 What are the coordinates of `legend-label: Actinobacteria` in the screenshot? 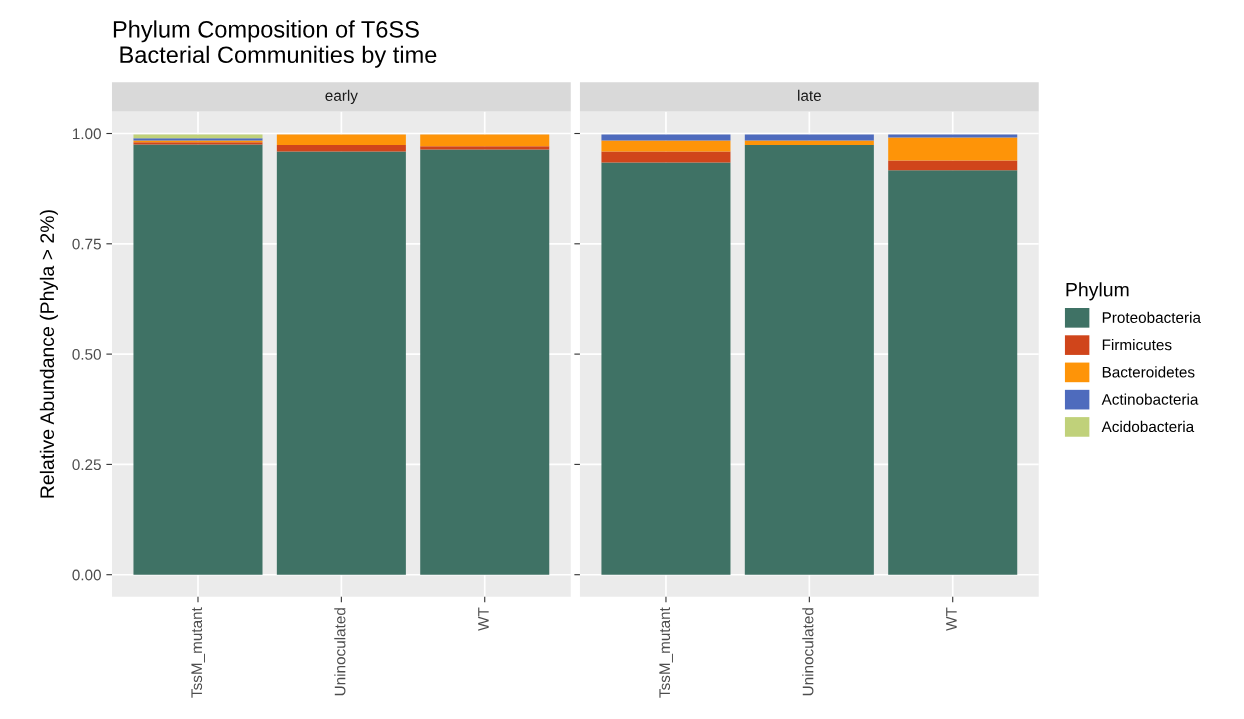 It's located at (1150, 399).